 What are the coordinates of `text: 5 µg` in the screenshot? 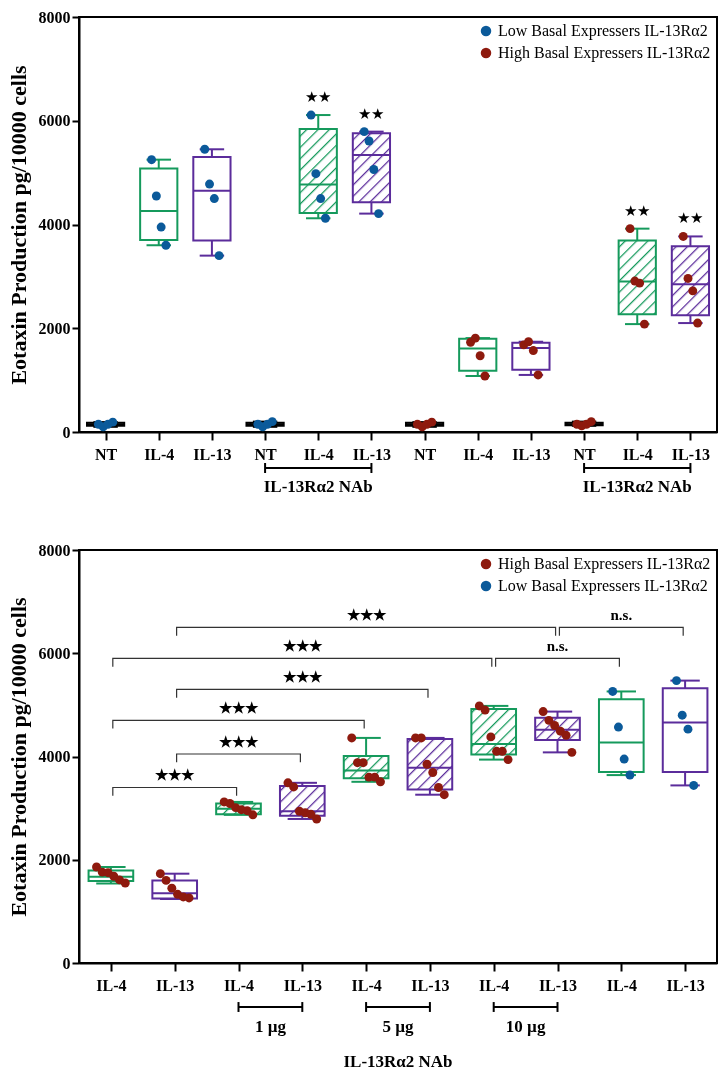 It's located at (398, 1026).